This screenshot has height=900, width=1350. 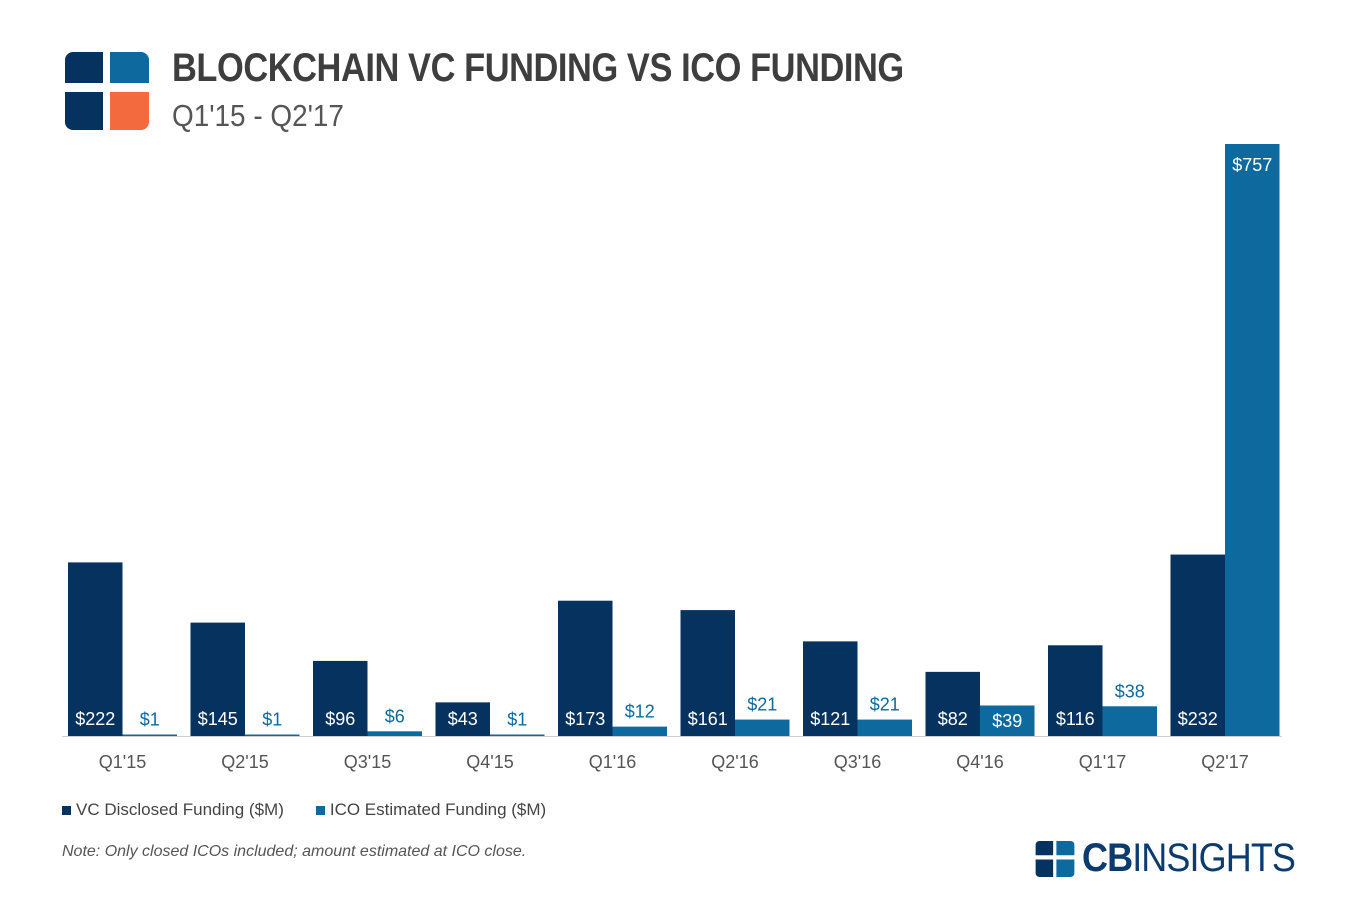 I want to click on data-label-vc: $43, so click(x=463, y=719).